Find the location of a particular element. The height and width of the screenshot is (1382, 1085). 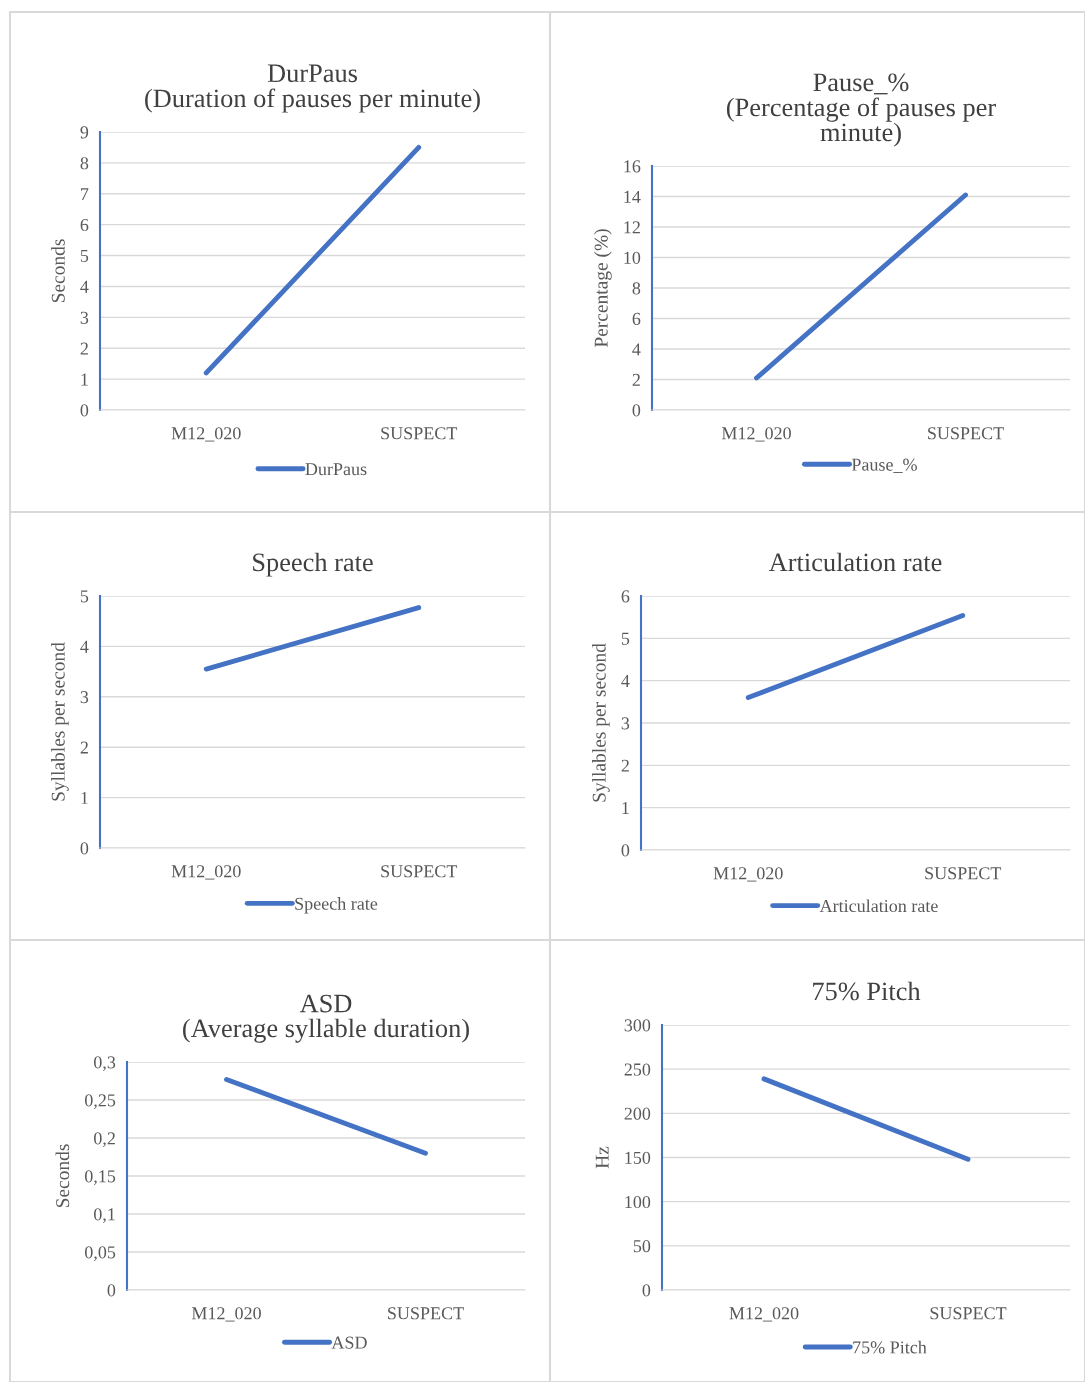

legend-label: Speech rate is located at coordinates (336, 905).